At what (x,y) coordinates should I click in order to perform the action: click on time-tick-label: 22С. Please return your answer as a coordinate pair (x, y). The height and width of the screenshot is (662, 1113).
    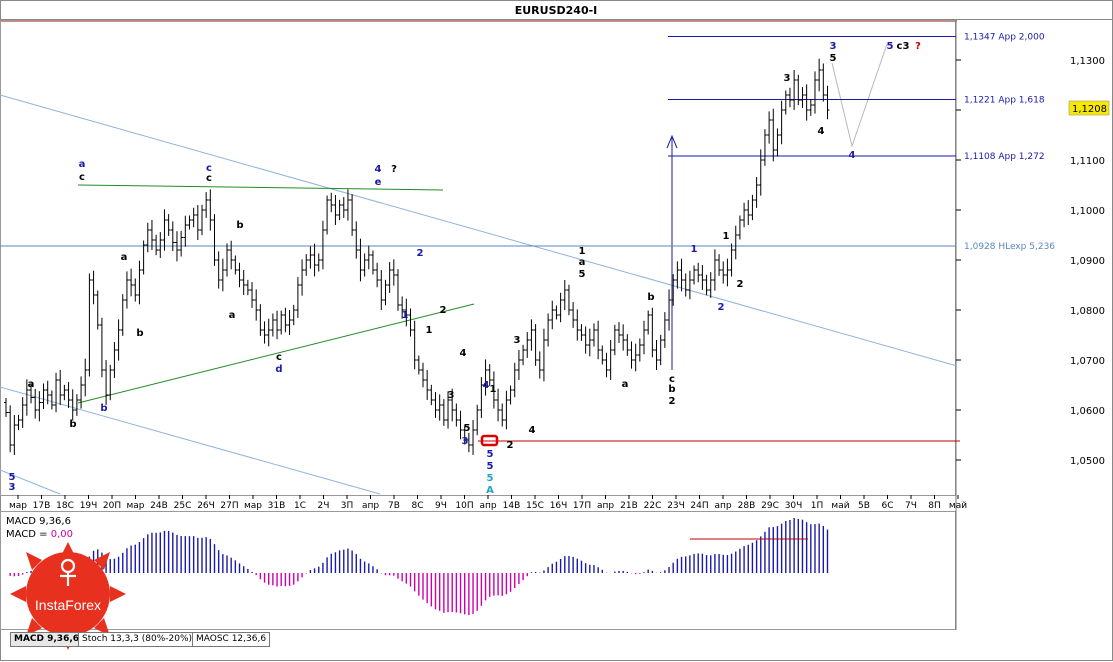
    Looking at the image, I should click on (653, 506).